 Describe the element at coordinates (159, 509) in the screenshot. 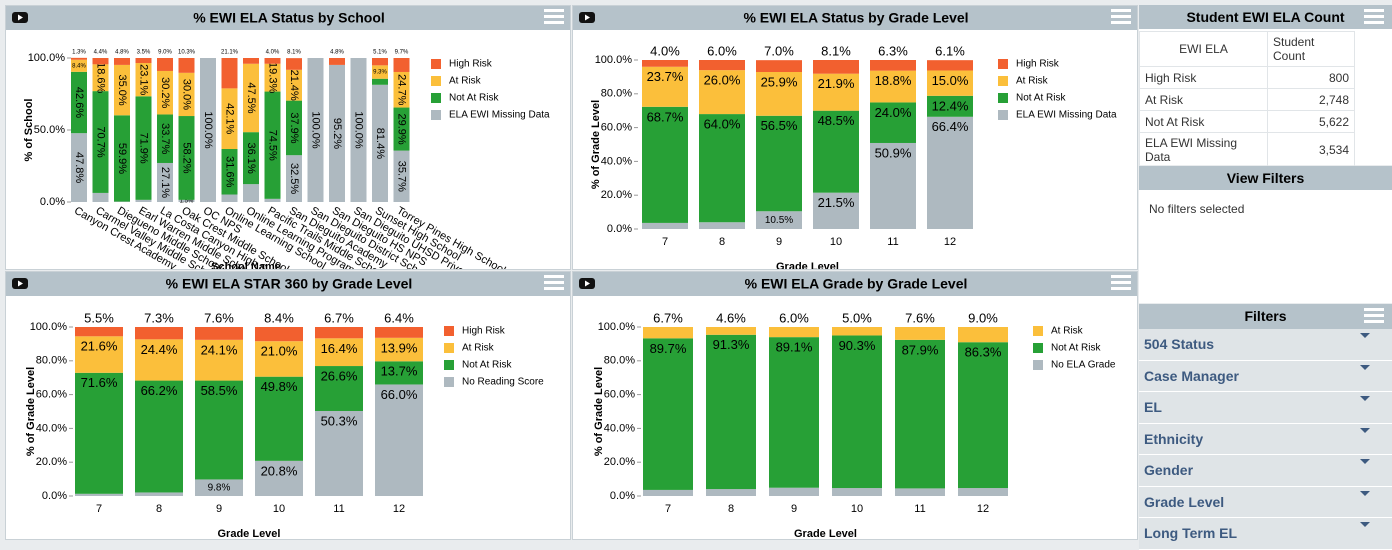

I see `x-tick-label: 8` at that location.